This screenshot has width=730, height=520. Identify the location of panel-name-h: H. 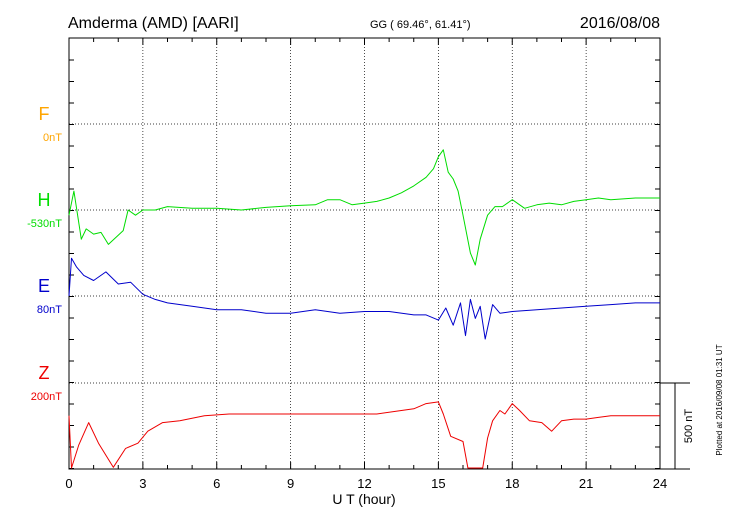
(44, 200).